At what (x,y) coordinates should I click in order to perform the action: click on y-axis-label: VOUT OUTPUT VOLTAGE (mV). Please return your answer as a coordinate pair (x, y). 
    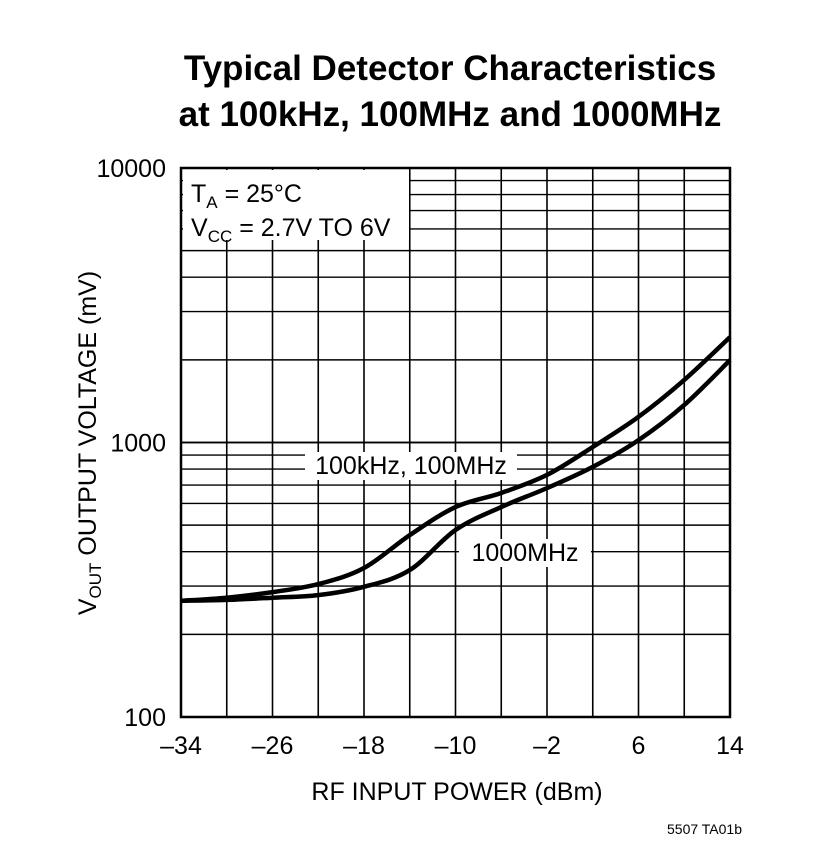
    Looking at the image, I should click on (89, 443).